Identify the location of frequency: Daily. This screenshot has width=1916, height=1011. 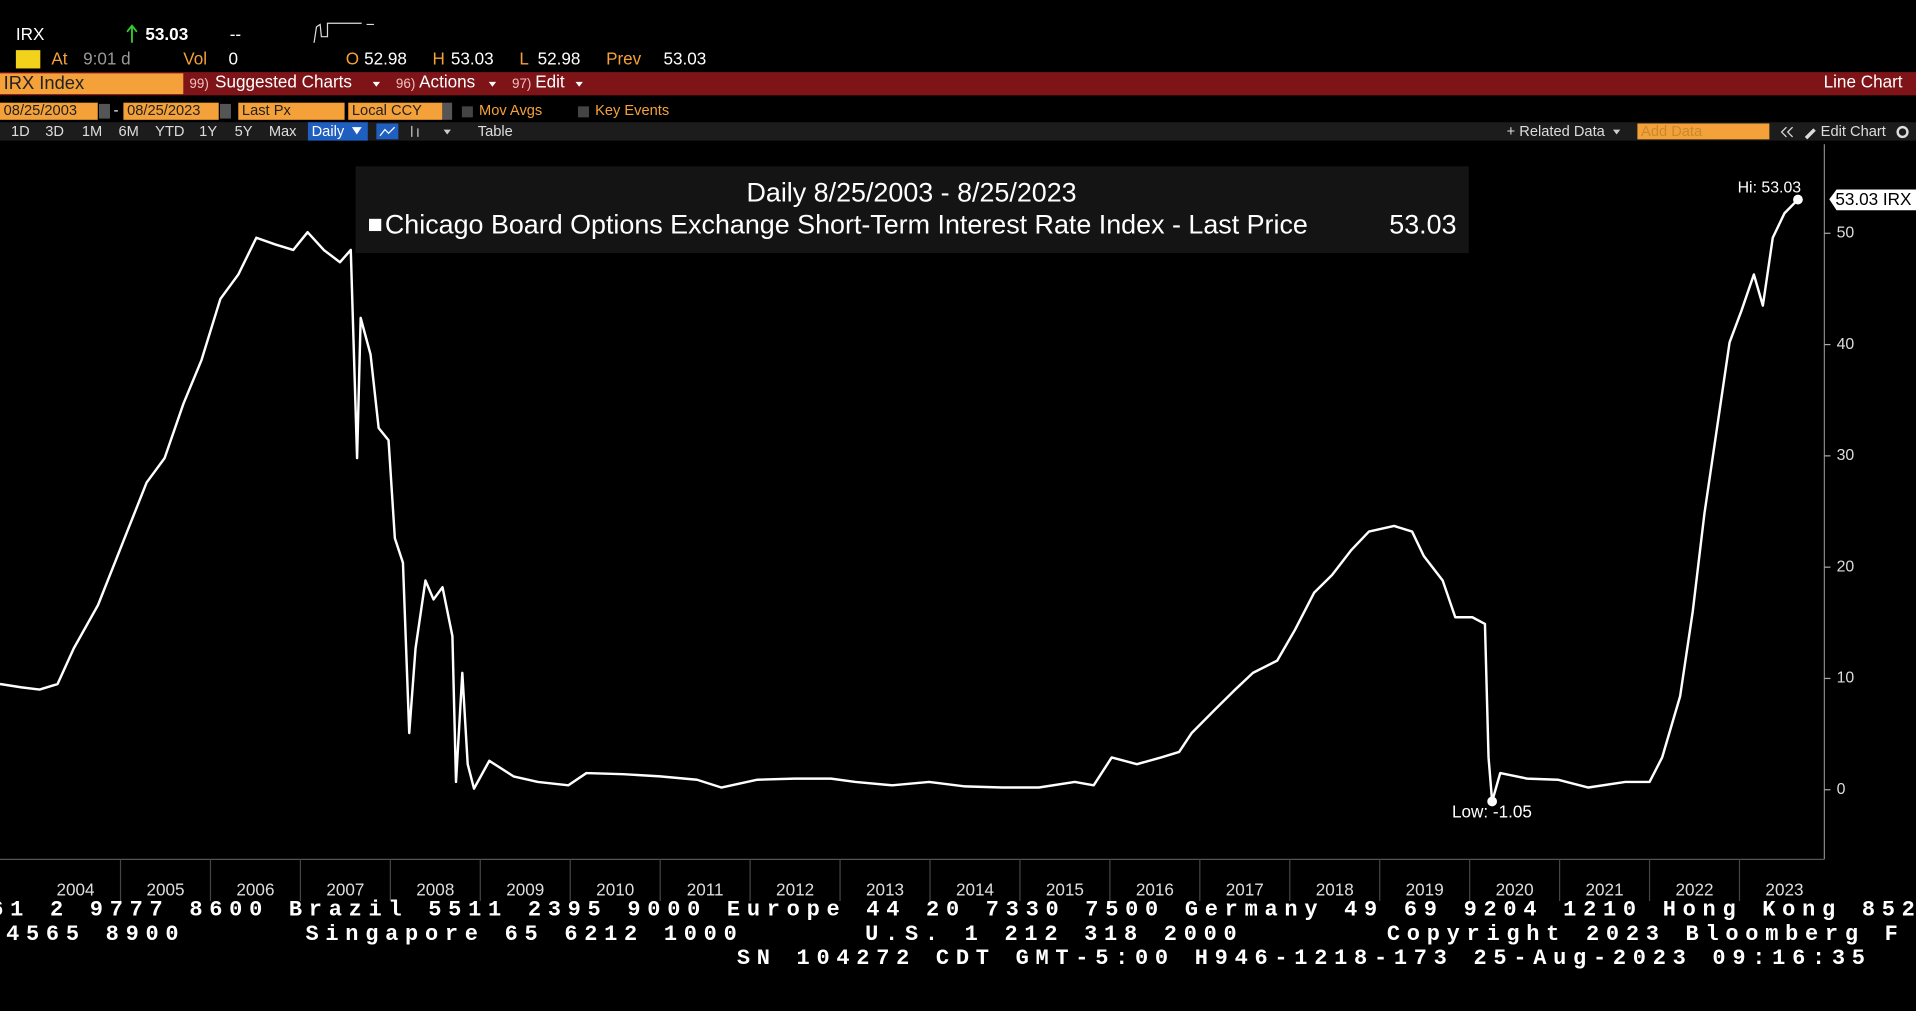
(328, 132).